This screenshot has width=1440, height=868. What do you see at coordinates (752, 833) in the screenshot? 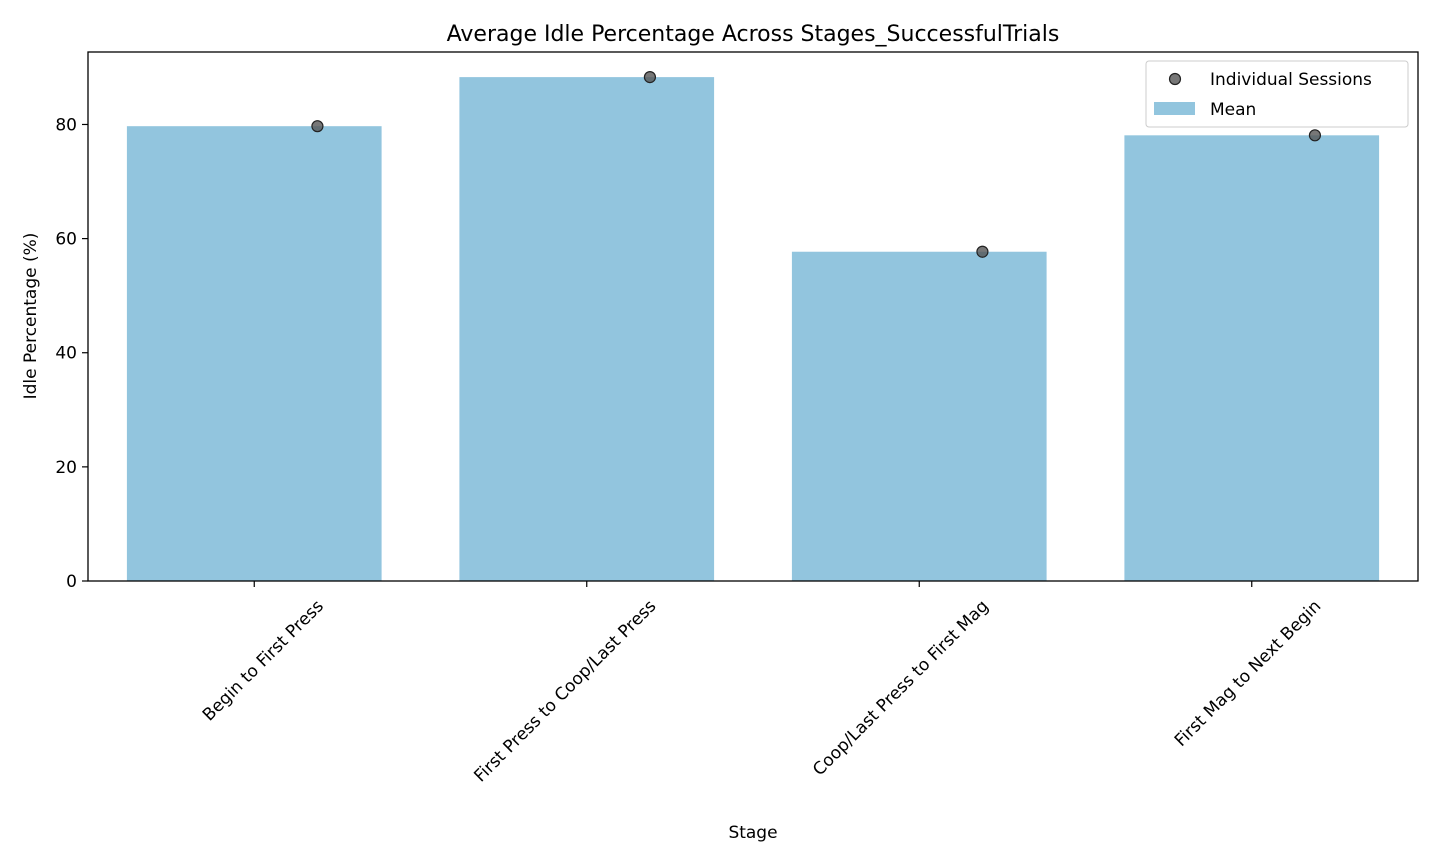
I see `x-axis-label: Stage` at bounding box center [752, 833].